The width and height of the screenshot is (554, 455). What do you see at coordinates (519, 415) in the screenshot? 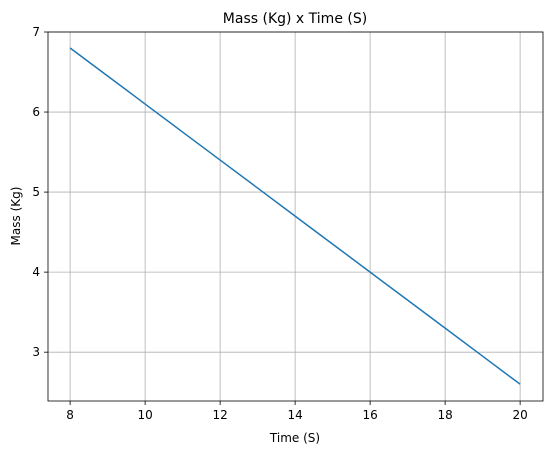
I see `x-tick-label: 20` at bounding box center [519, 415].